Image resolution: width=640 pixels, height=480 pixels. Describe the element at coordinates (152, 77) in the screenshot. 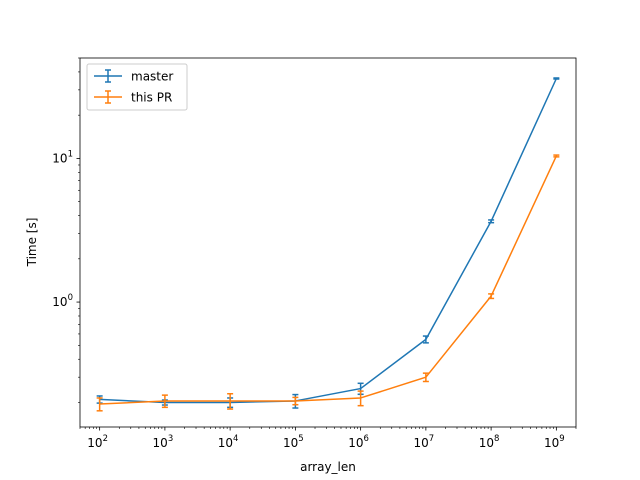

I see `legend-label-master: master` at that location.